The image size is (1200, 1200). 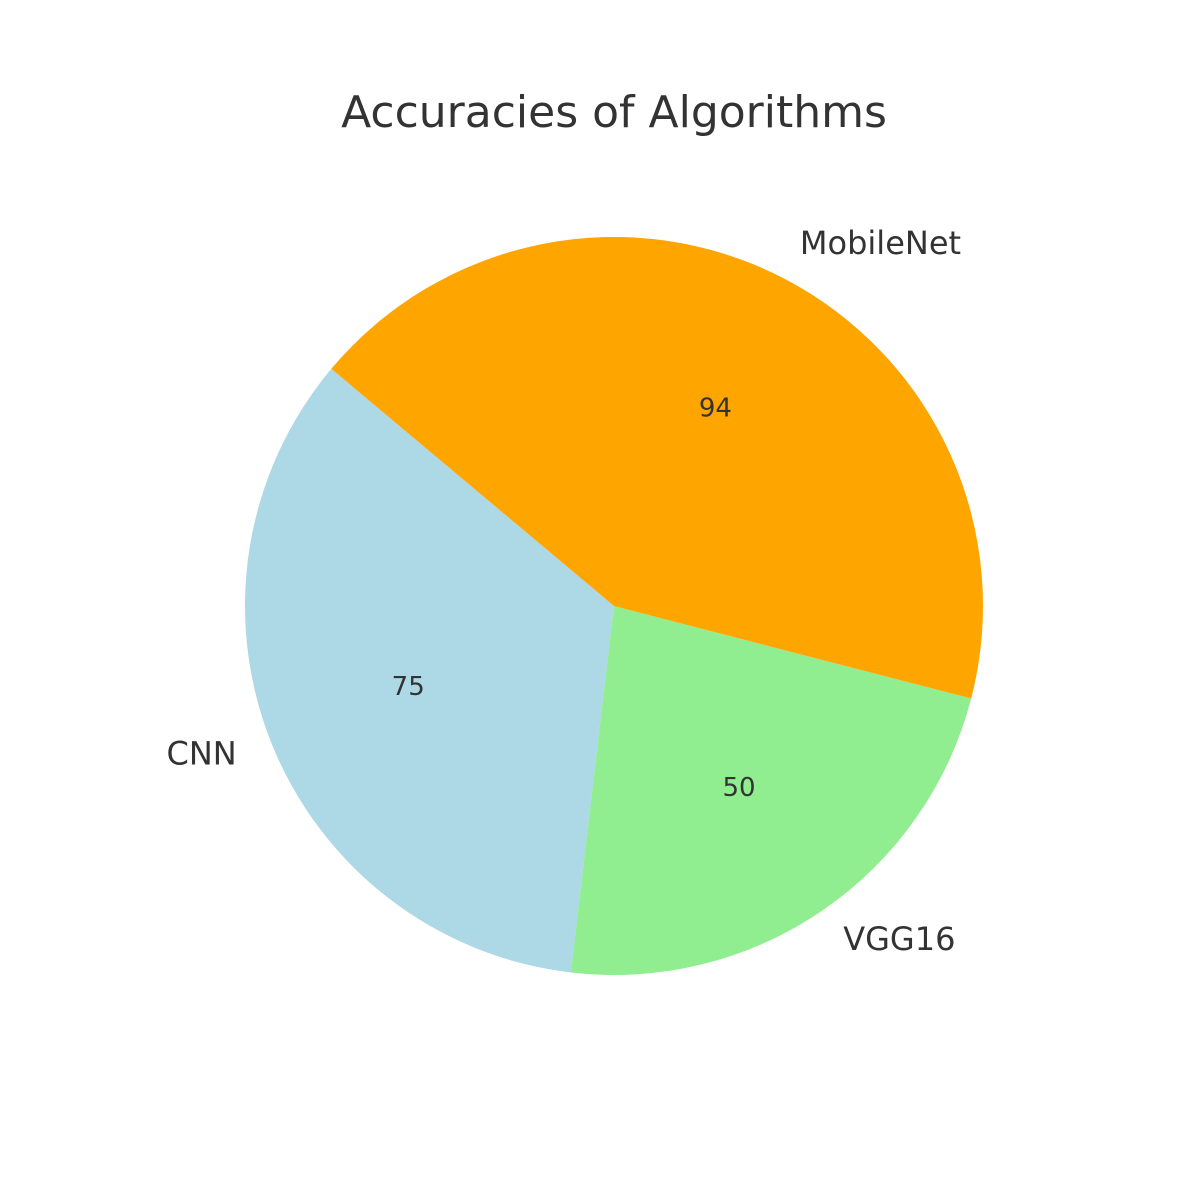 I want to click on pie-slice-vgg16, so click(x=771, y=790).